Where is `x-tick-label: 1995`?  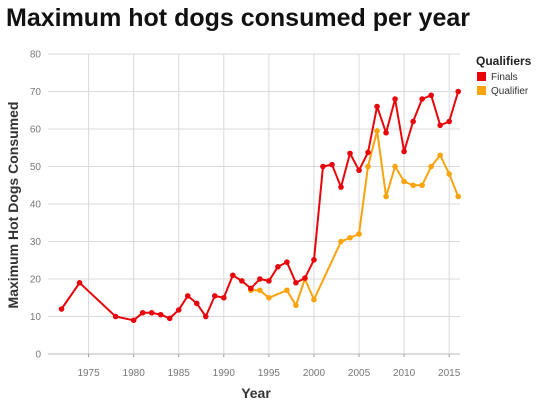 x-tick-label: 1995 is located at coordinates (269, 373).